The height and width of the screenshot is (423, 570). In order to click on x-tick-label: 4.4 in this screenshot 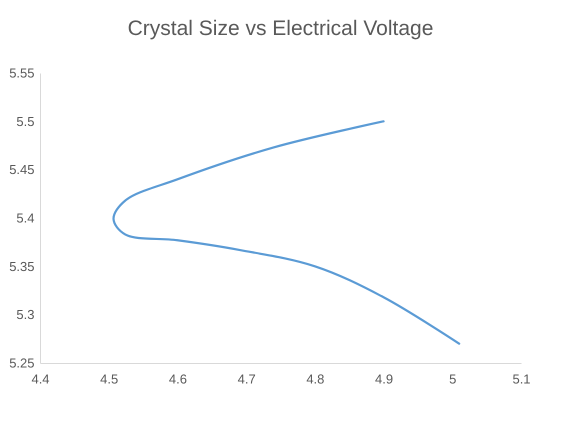, I will do `click(40, 379)`.